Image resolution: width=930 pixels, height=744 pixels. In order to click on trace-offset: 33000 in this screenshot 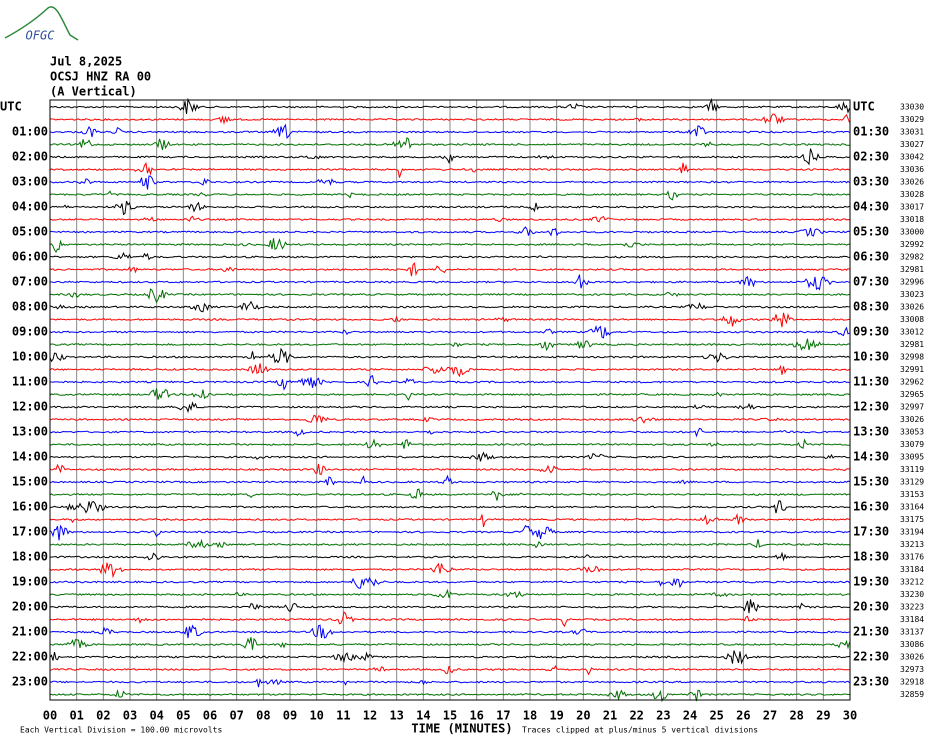, I will do `click(912, 232)`.